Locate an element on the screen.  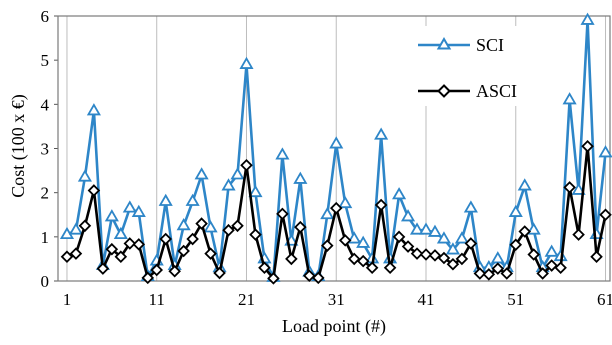
x-tick-label: 1 is located at coordinates (67, 299).